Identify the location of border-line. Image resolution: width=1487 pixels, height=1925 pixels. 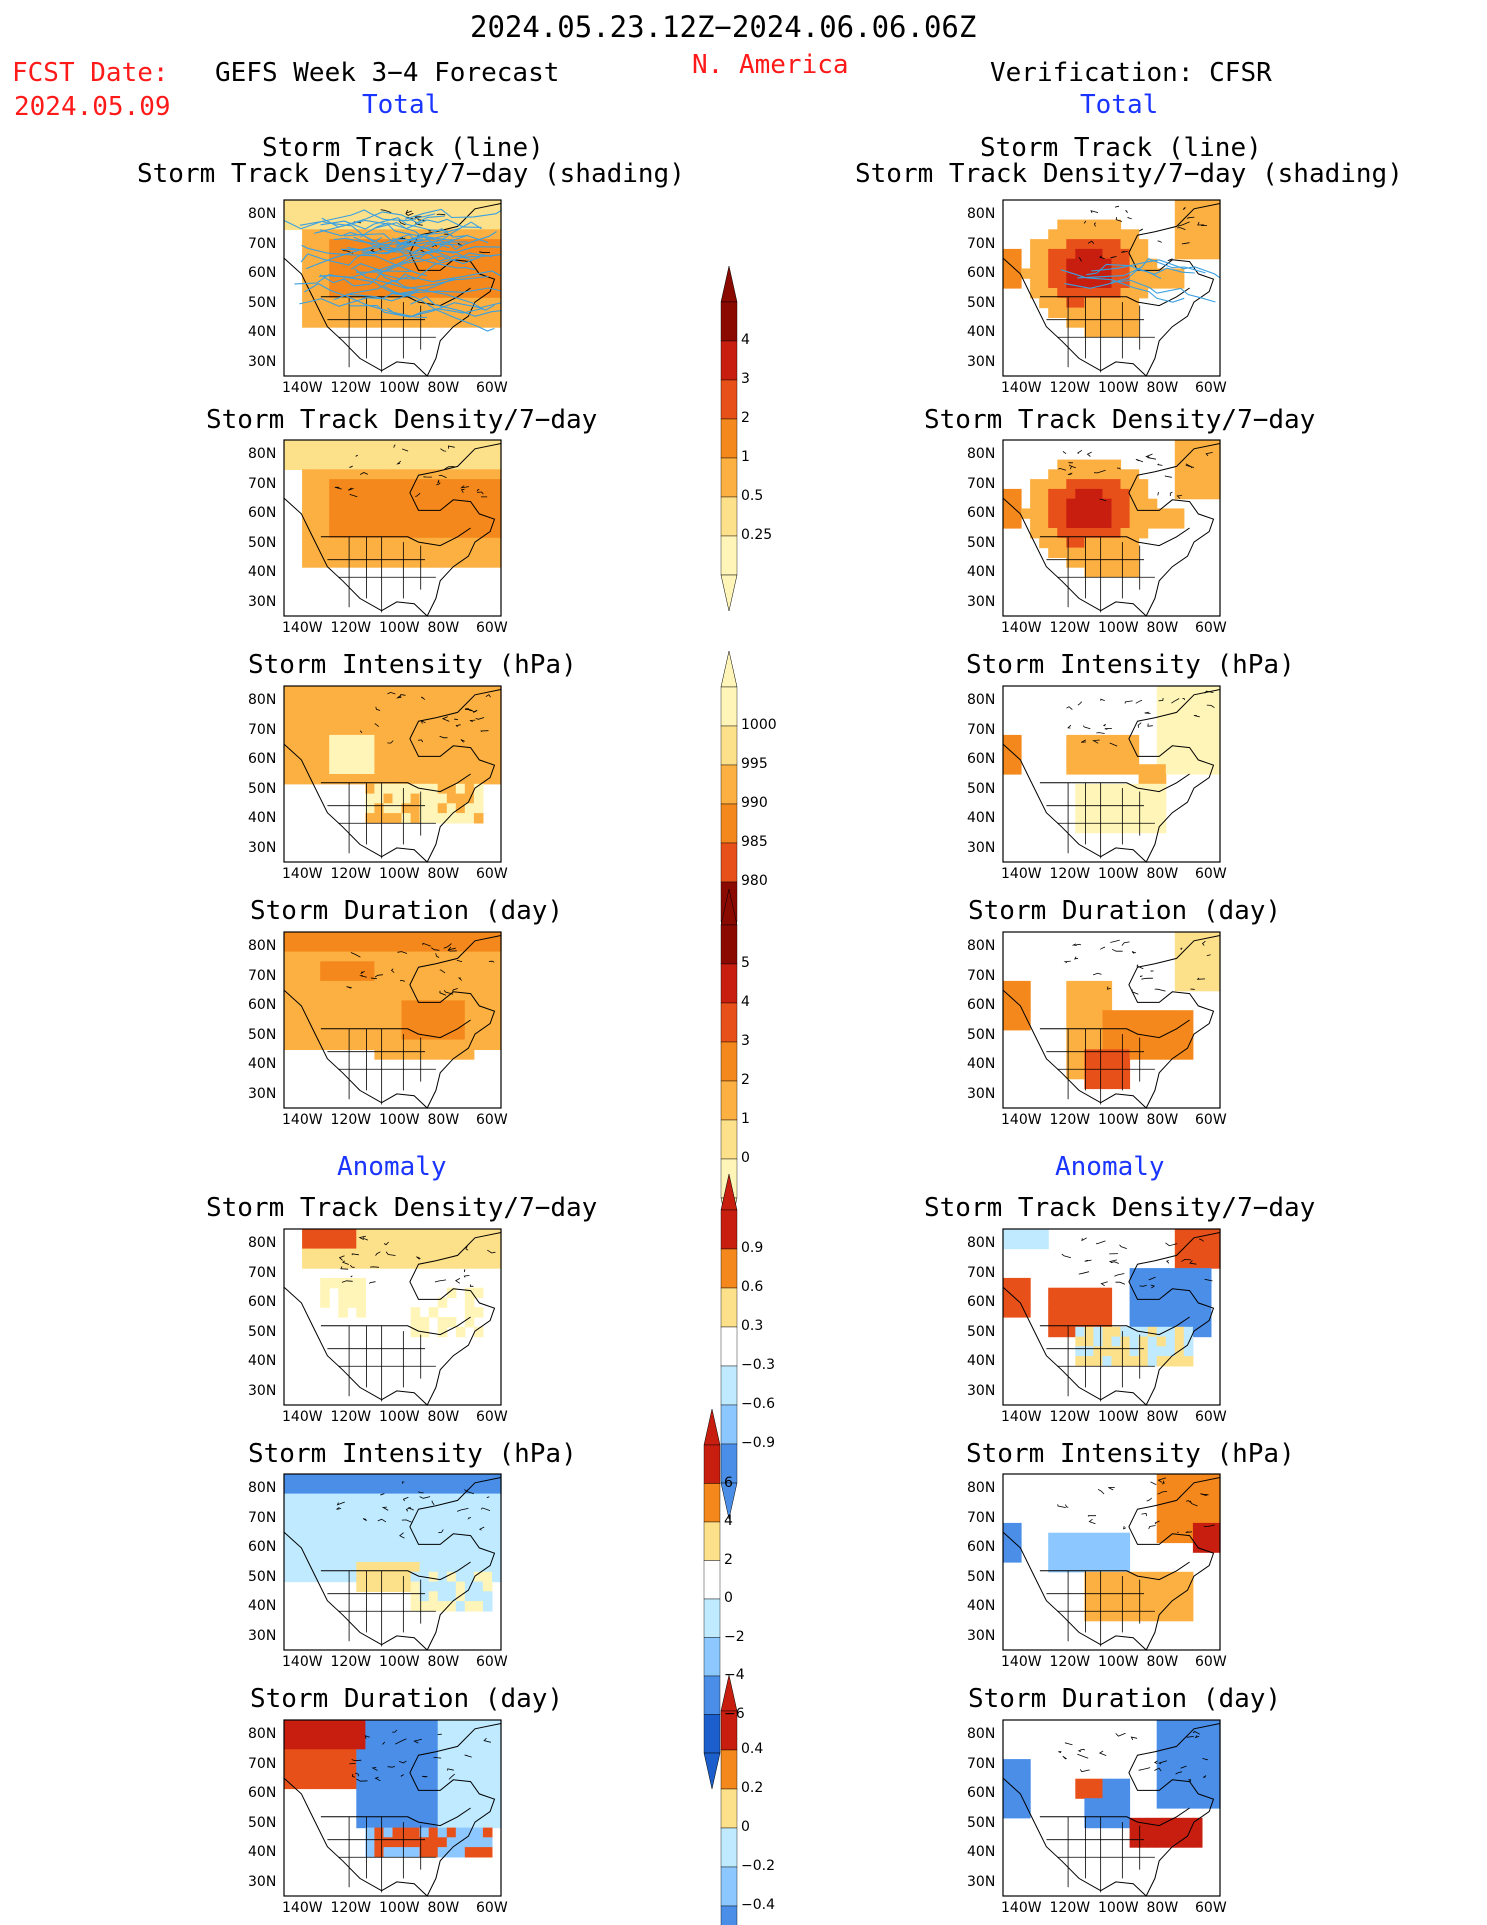
(395, 1326).